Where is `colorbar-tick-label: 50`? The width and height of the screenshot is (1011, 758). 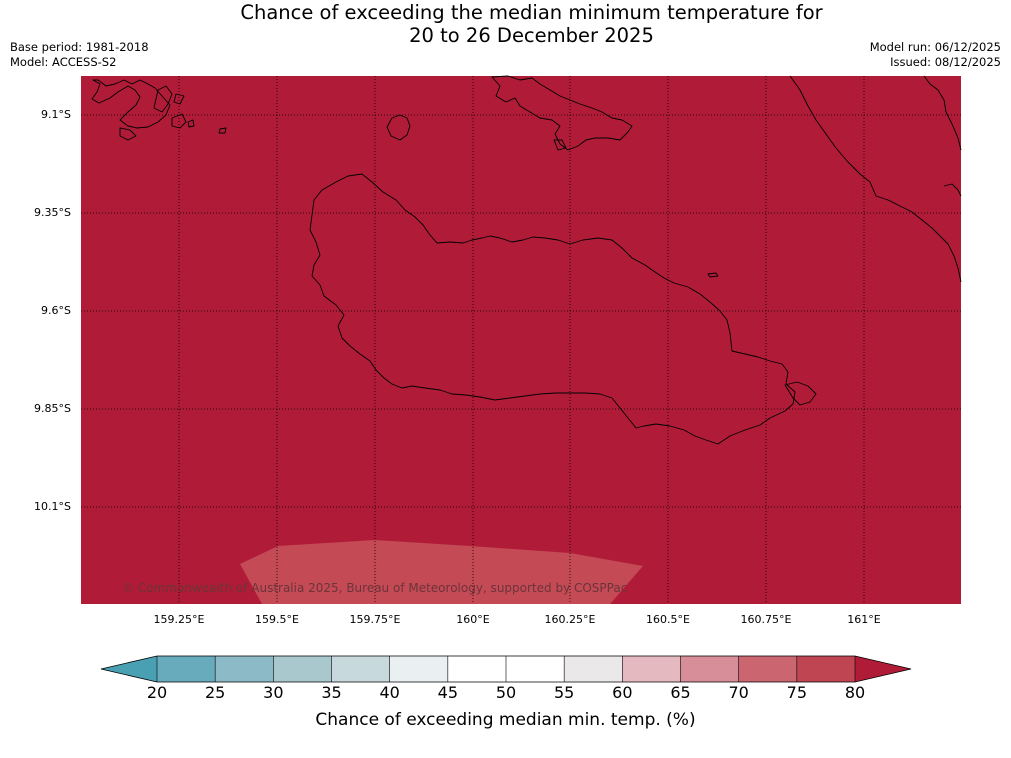
colorbar-tick-label: 50 is located at coordinates (506, 692).